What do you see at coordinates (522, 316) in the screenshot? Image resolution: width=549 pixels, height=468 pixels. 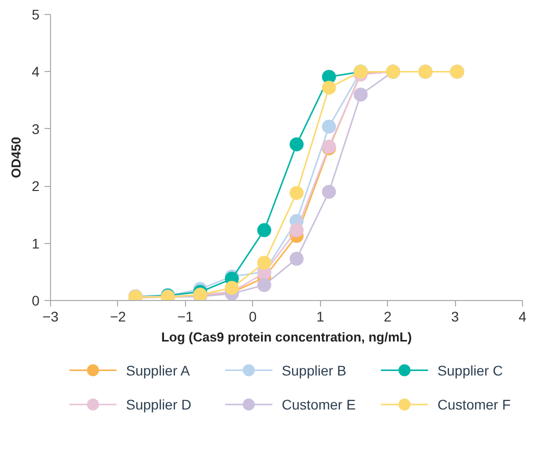 I see `x-tick-label: 4` at bounding box center [522, 316].